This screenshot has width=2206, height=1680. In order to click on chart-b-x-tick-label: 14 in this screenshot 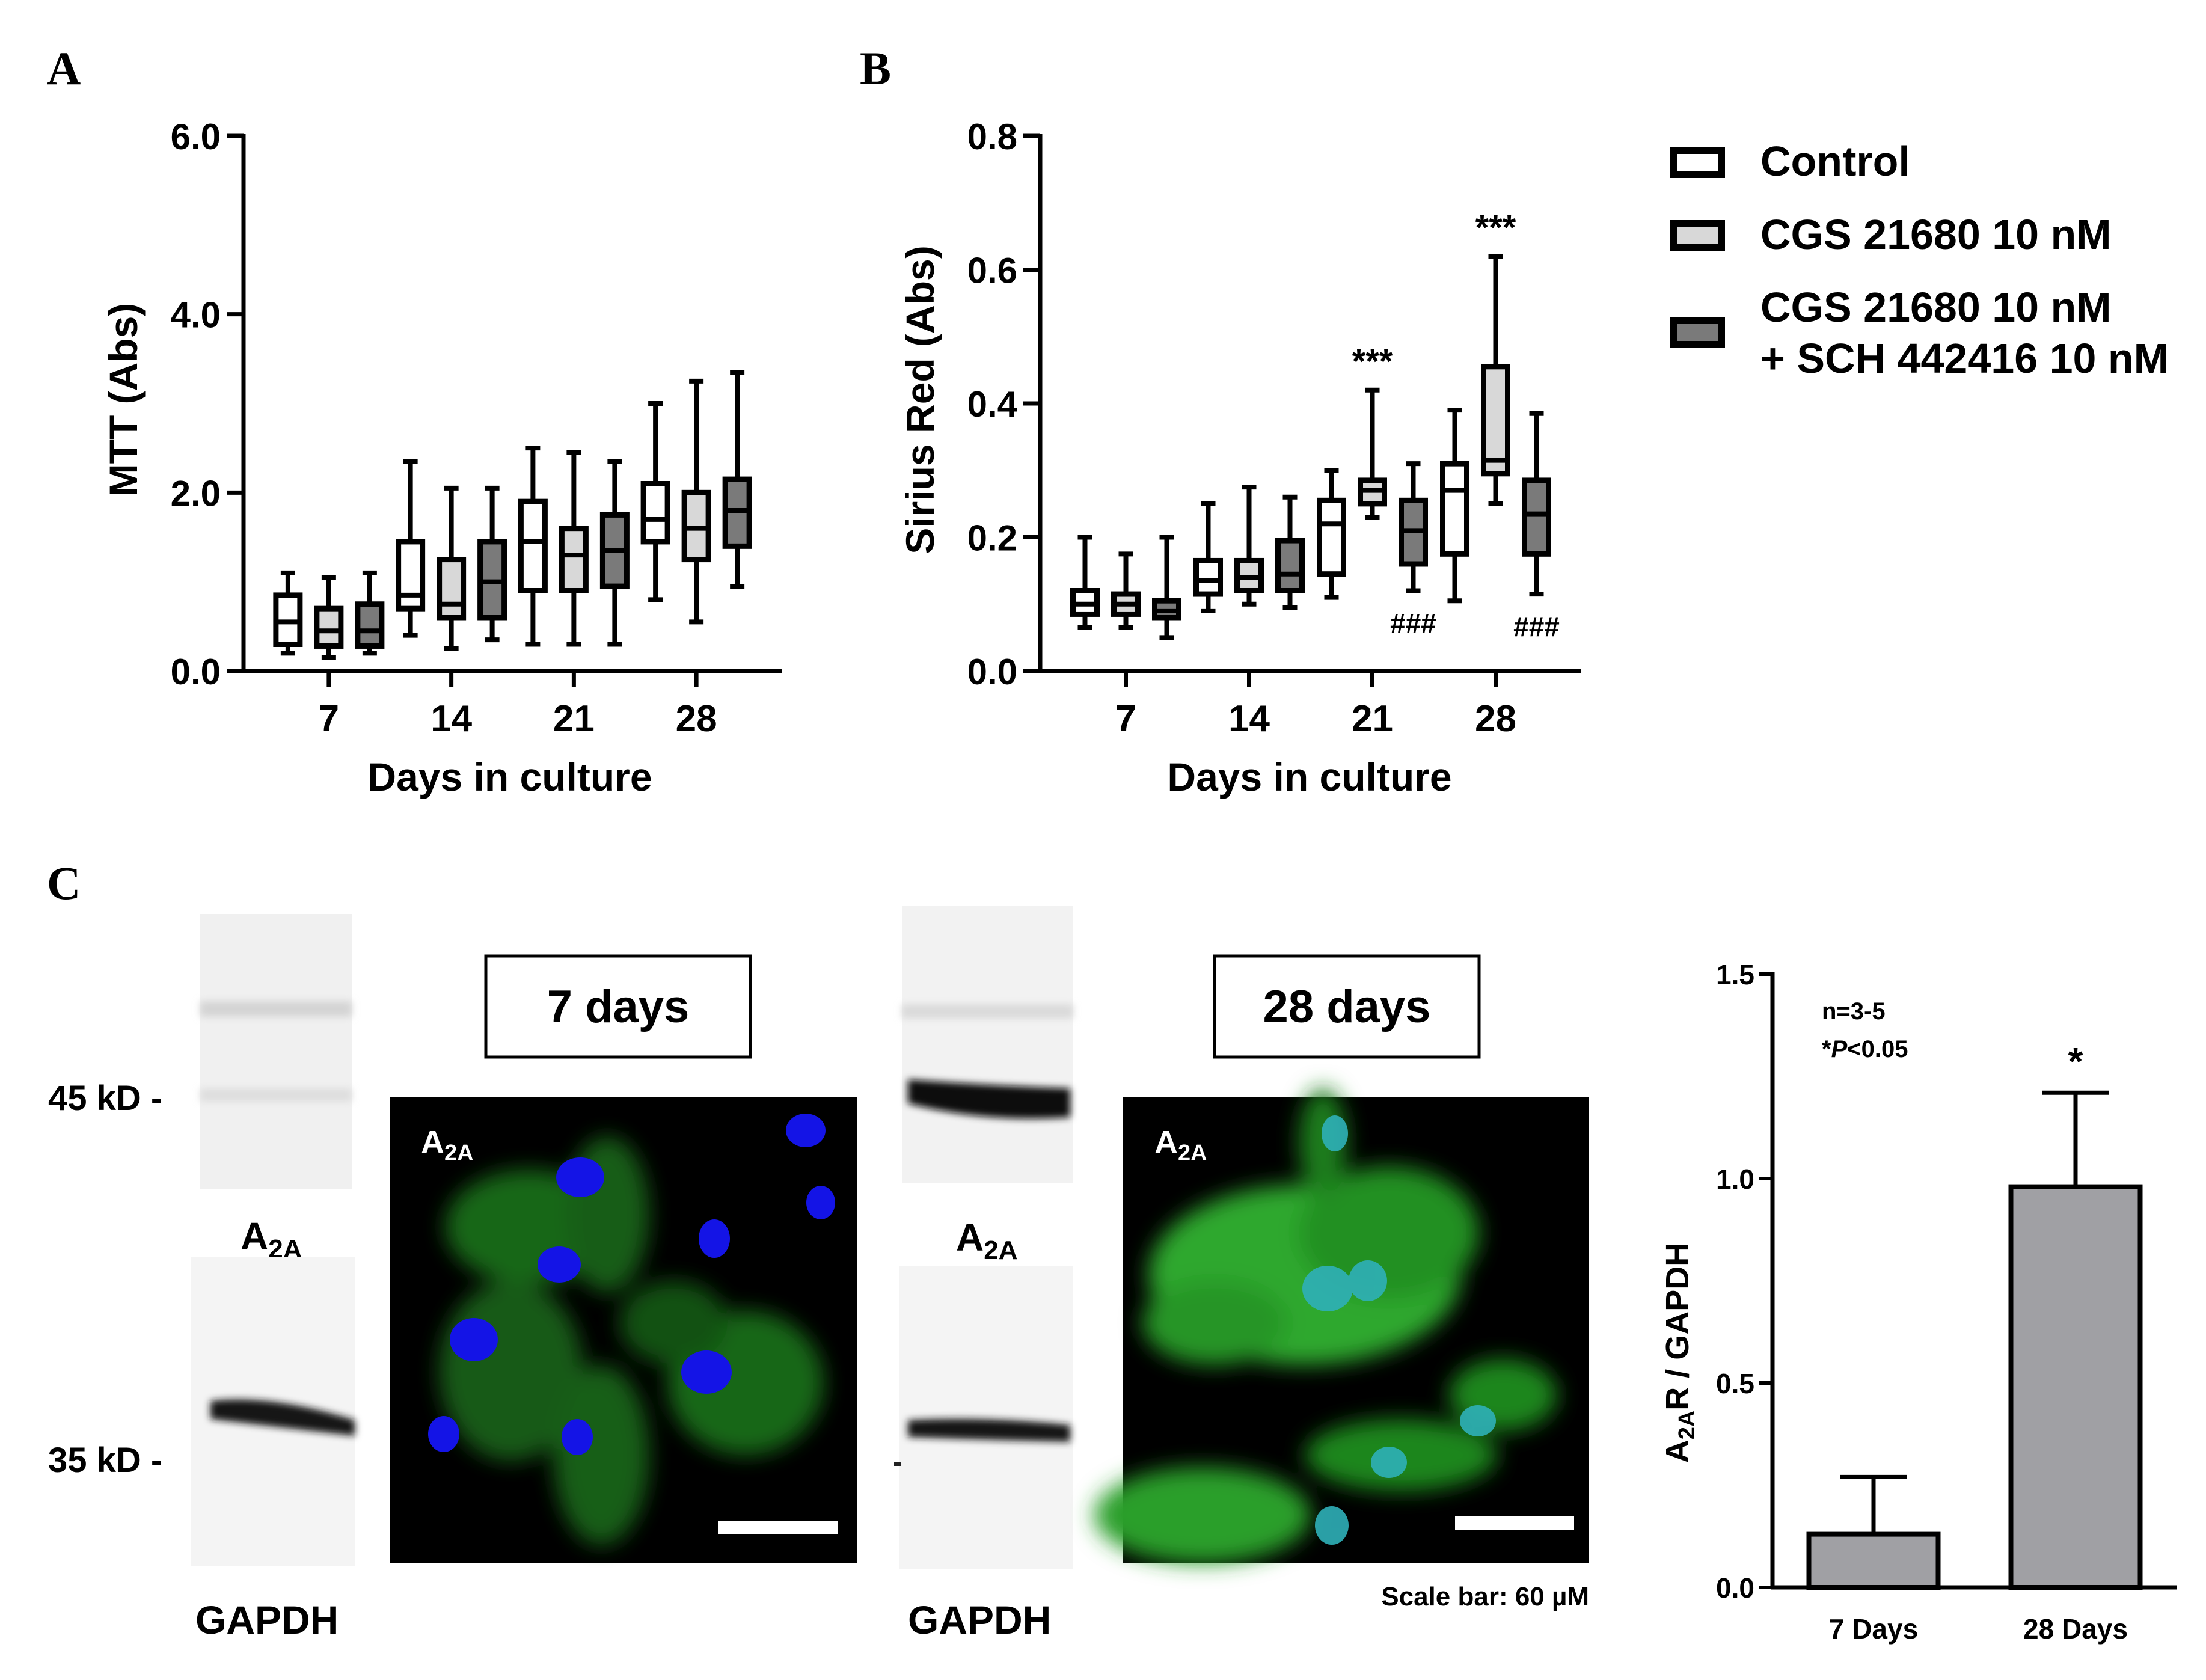, I will do `click(1249, 719)`.